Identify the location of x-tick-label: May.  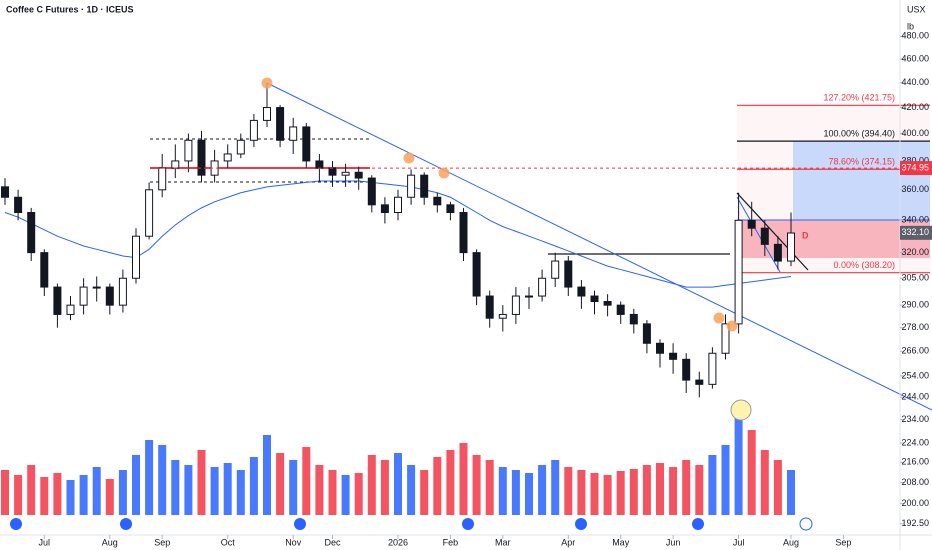
(621, 542).